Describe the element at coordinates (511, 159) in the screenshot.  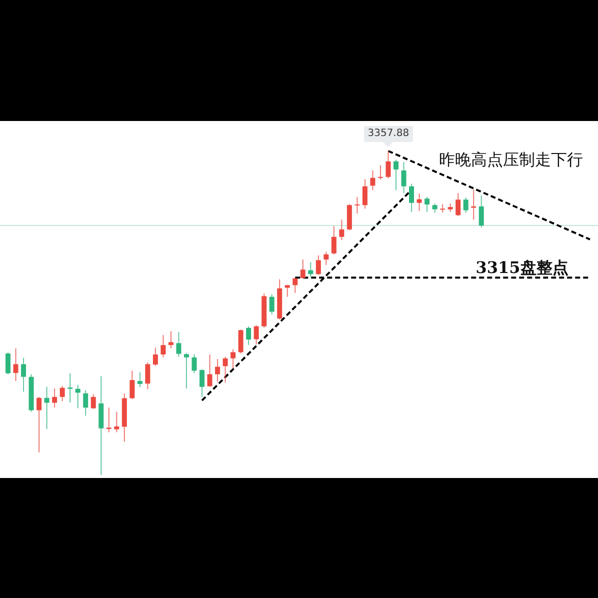
I see `annotation: 昨晚高点压制走下行` at that location.